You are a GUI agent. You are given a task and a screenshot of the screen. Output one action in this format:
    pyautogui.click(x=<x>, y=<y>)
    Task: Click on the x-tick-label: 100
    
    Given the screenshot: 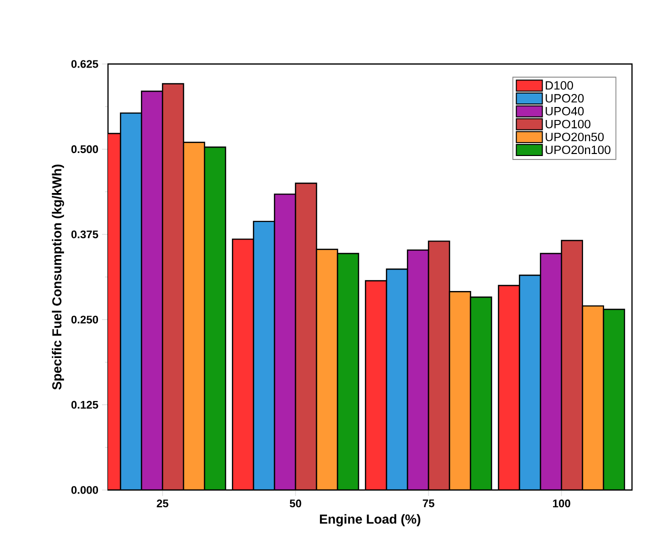 What is the action you would take?
    pyautogui.click(x=561, y=504)
    